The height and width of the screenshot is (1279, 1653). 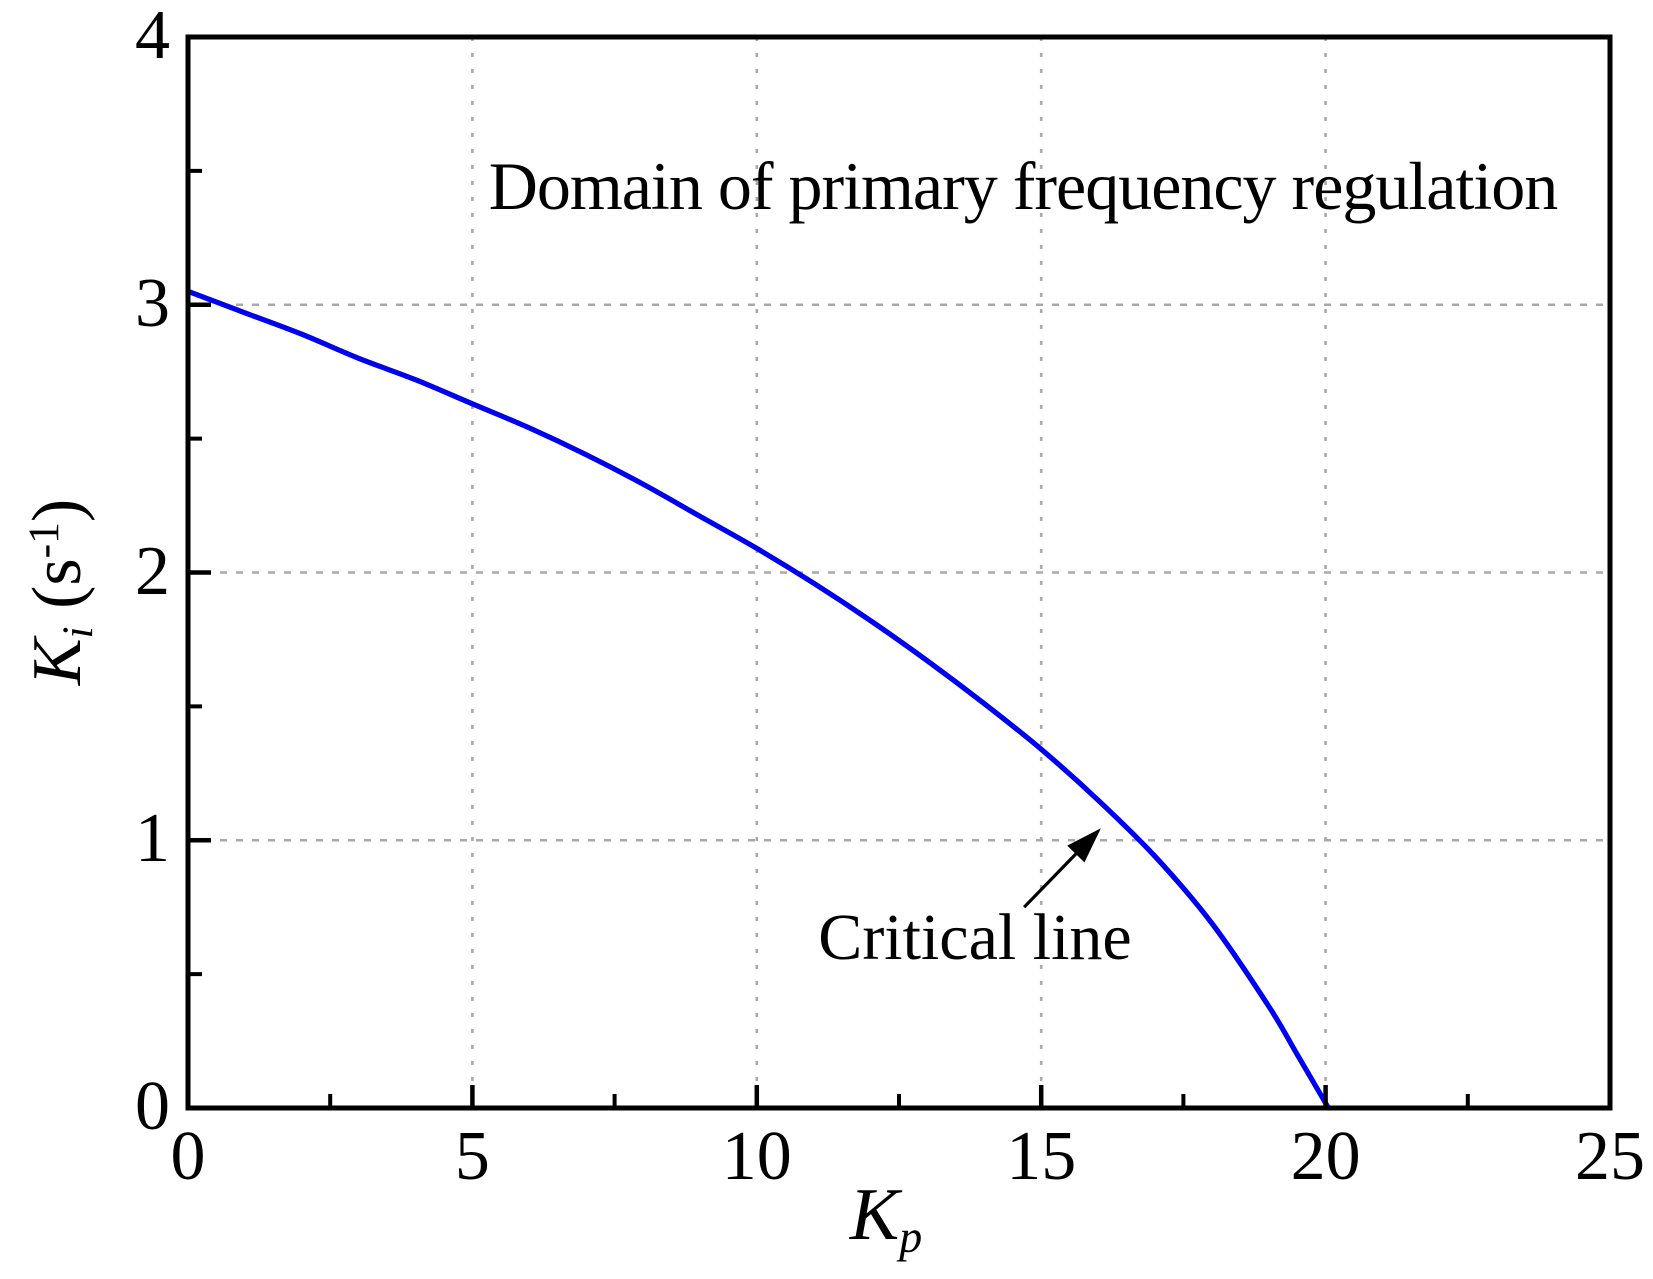 What do you see at coordinates (152, 37) in the screenshot?
I see `y-tick-label: 4` at bounding box center [152, 37].